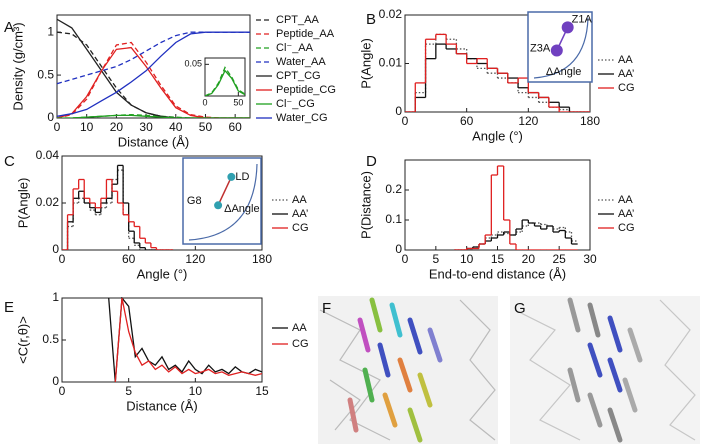  I want to click on y-tick-label: 0.2, so click(393, 189).